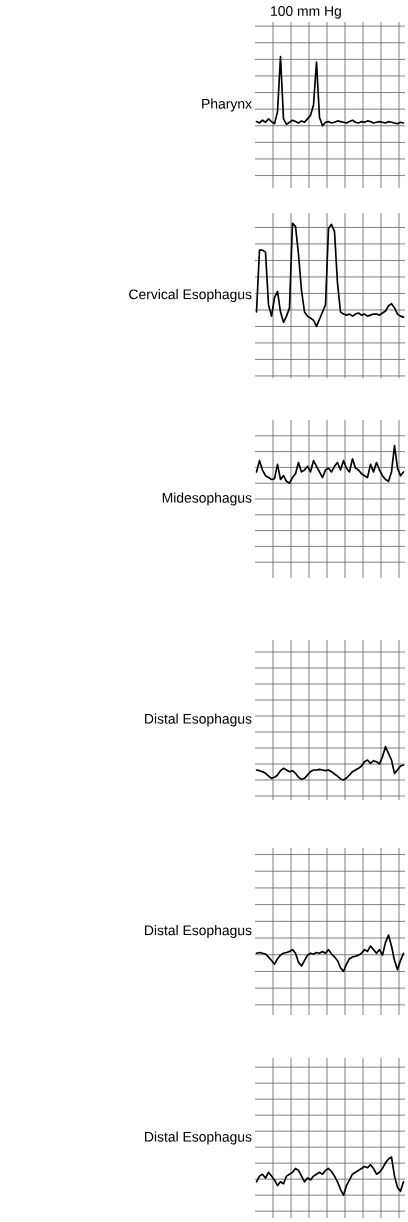 This screenshot has height=1222, width=408. What do you see at coordinates (227, 105) in the screenshot?
I see `y-axis-title: Pharynx` at bounding box center [227, 105].